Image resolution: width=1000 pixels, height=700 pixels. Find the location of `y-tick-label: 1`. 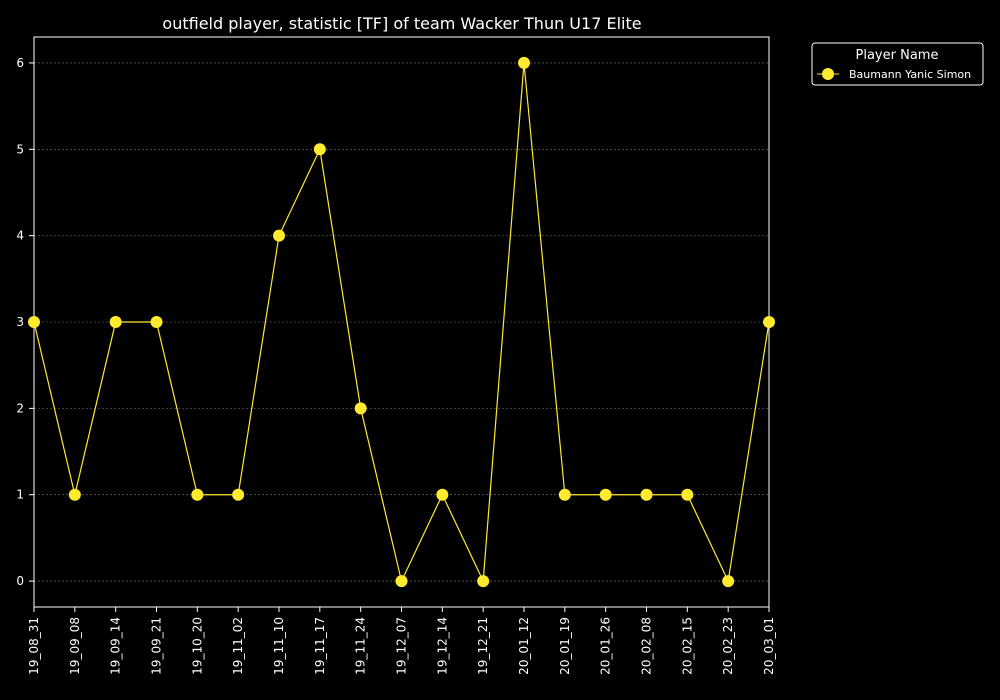

y-tick-label: 1 is located at coordinates (20, 495).